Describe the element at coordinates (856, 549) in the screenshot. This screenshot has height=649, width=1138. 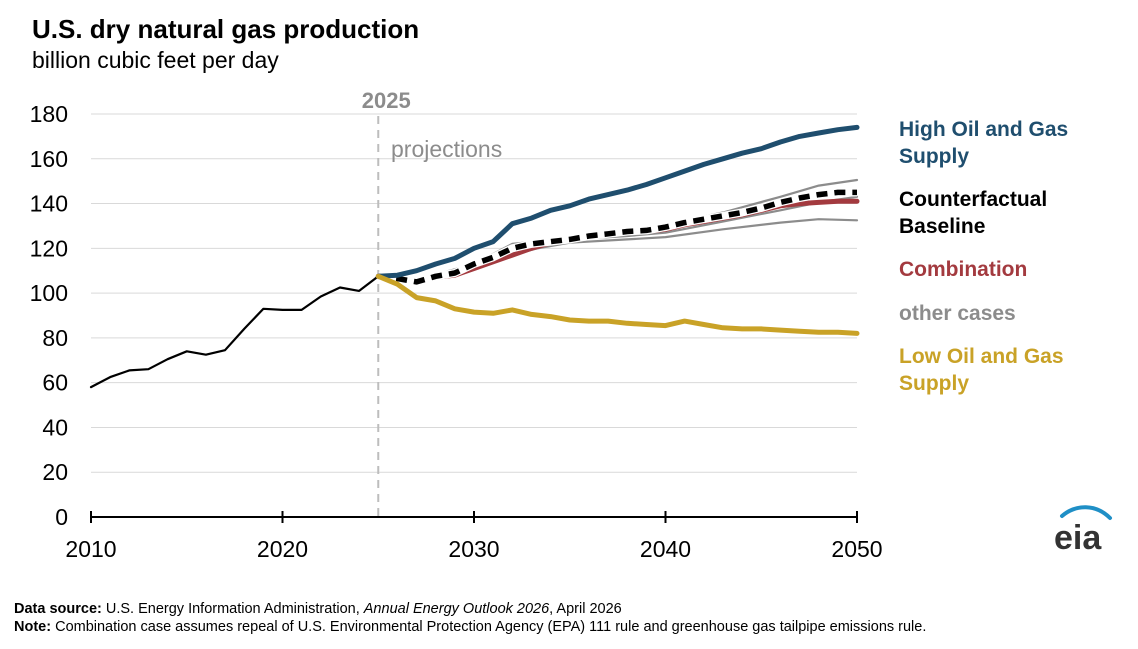
I see `x-tick-label: 2050` at that location.